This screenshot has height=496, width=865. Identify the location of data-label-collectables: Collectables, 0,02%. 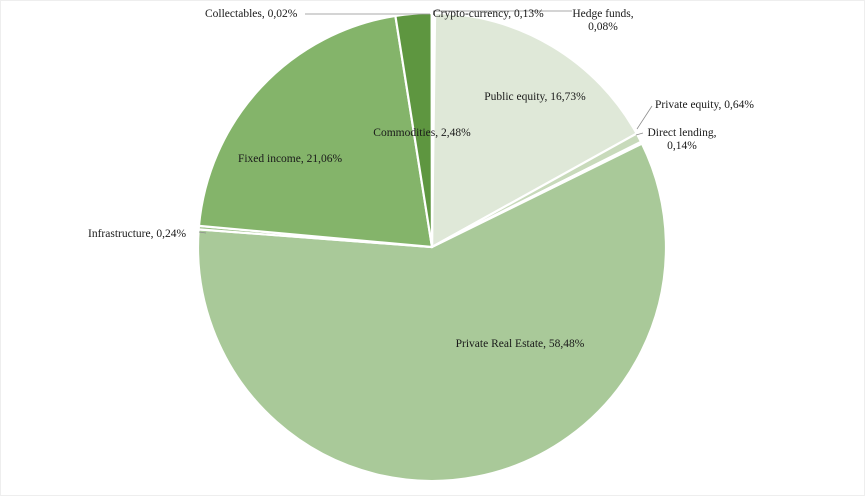
(251, 14).